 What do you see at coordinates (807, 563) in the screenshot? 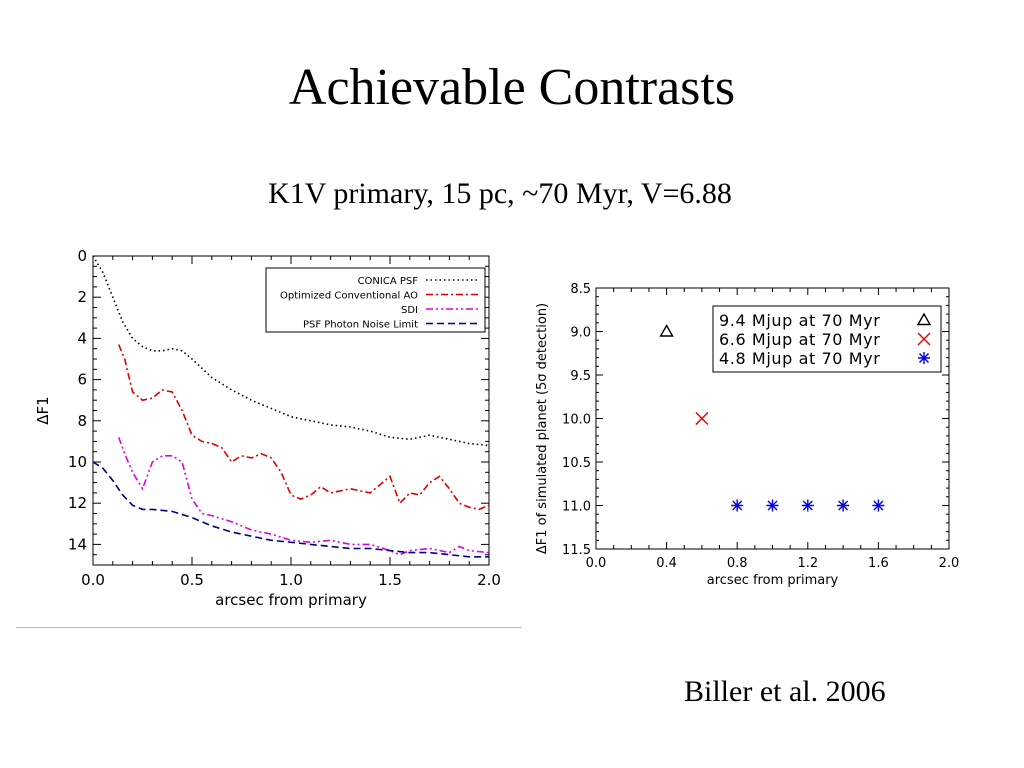
I see `x-tick-label: 1.2` at bounding box center [807, 563].